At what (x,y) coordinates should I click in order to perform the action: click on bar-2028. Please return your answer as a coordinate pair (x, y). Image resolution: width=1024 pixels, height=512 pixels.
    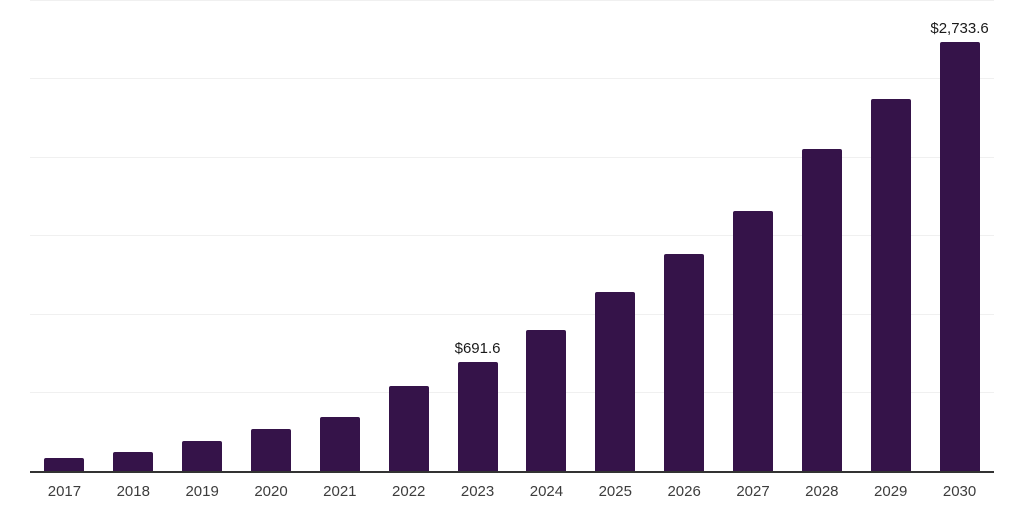
    Looking at the image, I should click on (821, 309).